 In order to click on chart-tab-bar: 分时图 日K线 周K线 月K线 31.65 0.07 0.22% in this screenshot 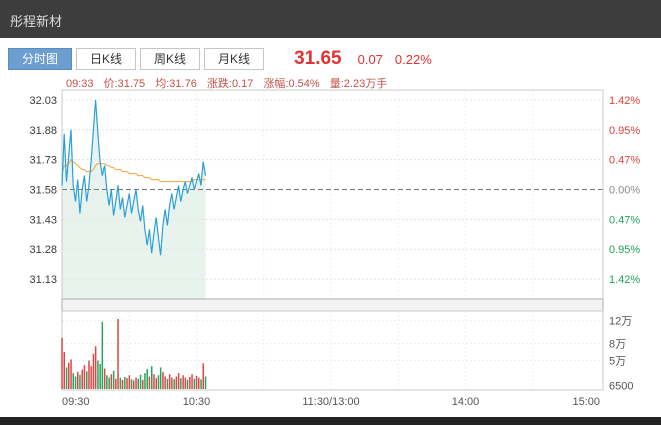, I will do `click(226, 59)`.